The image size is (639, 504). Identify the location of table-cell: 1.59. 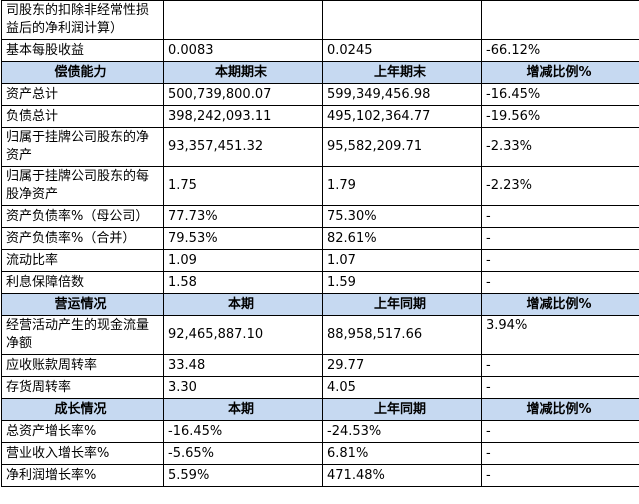
(402, 282).